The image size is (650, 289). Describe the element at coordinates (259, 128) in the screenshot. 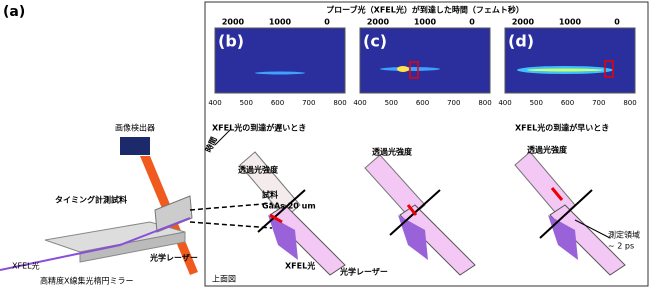

I see `label: XFEL光の到達が遅いとき` at that location.